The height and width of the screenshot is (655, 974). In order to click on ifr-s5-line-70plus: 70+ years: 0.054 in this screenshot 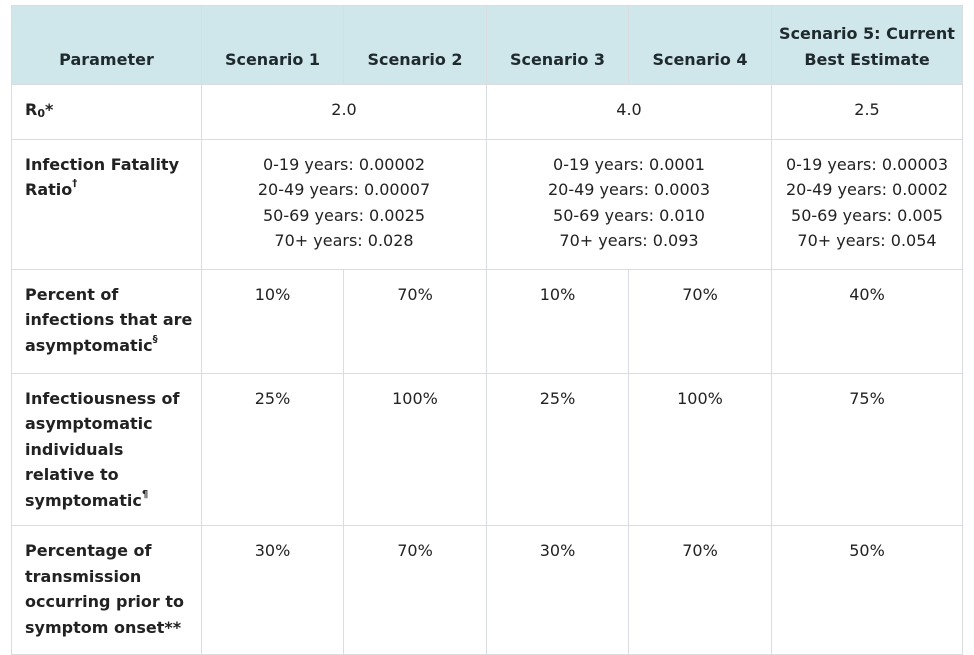, I will do `click(867, 240)`.